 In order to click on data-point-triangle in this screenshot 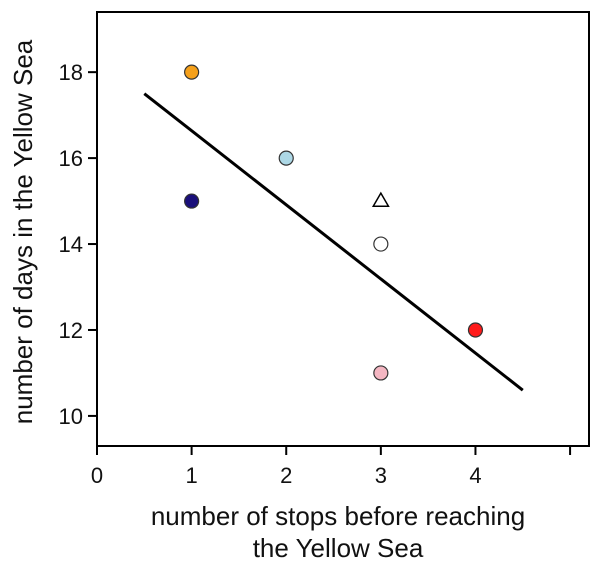, I will do `click(380, 199)`.